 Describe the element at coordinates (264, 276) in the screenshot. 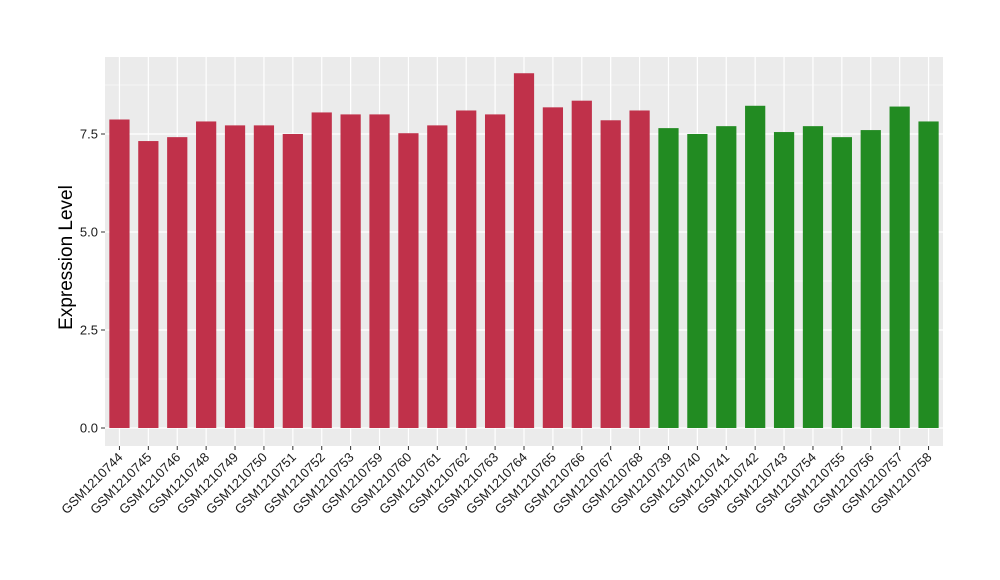

I see `bar-GSM1210750` at that location.